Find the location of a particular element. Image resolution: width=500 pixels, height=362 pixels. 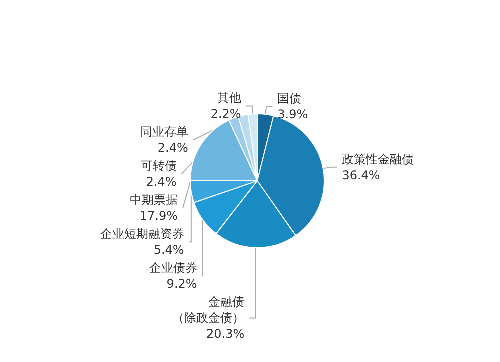

slice-label: 企业债券 is located at coordinates (173, 268).